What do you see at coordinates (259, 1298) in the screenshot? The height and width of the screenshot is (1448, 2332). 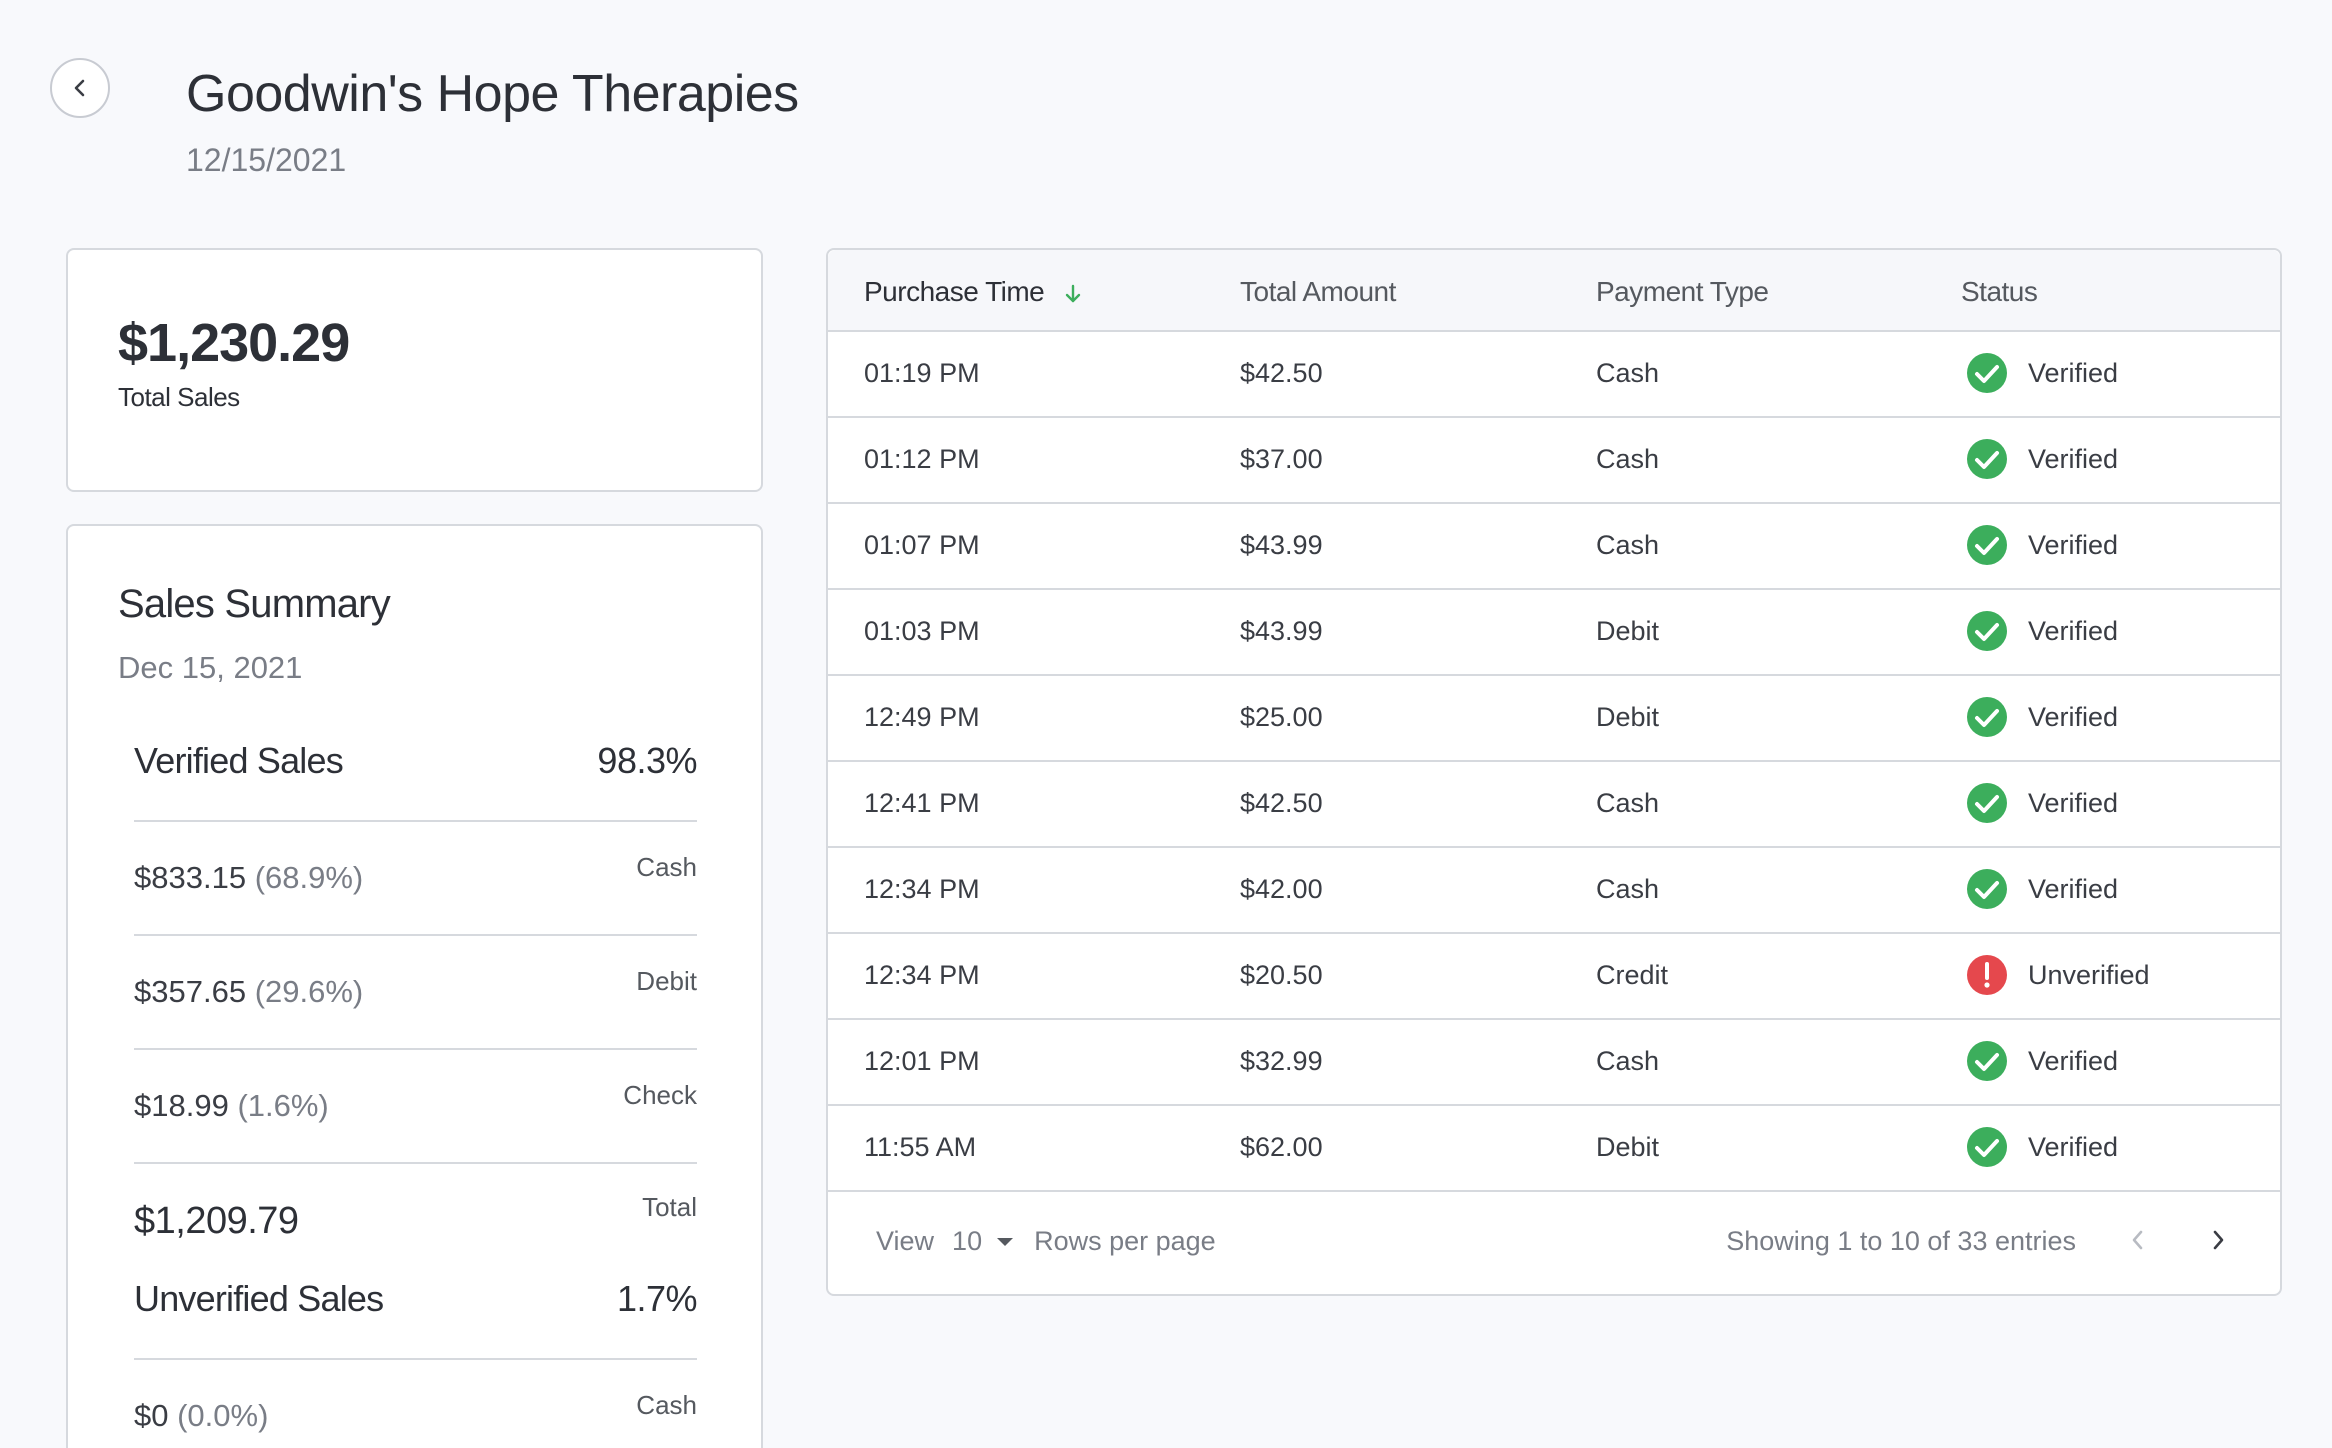 I see `unverified-sales-label: Unverified Sales` at bounding box center [259, 1298].